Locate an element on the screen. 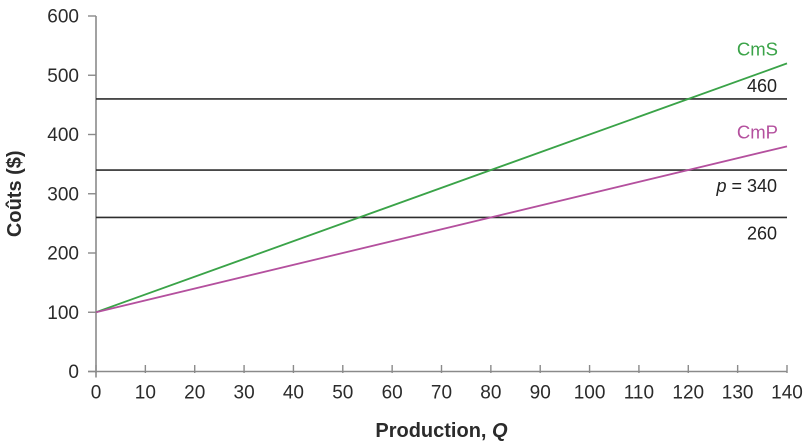 This screenshot has width=809, height=447. price-line-label-260: 260 is located at coordinates (762, 233).